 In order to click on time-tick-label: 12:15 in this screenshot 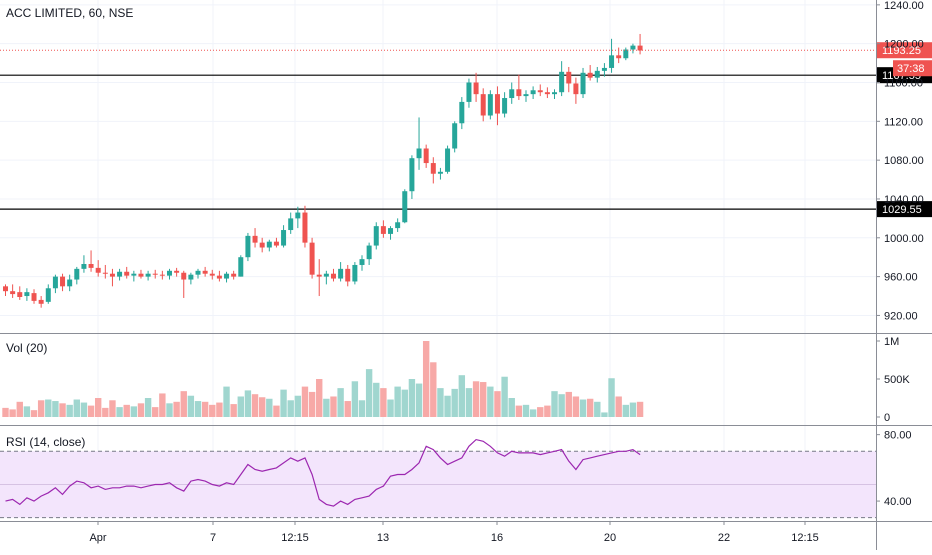, I will do `click(805, 538)`.